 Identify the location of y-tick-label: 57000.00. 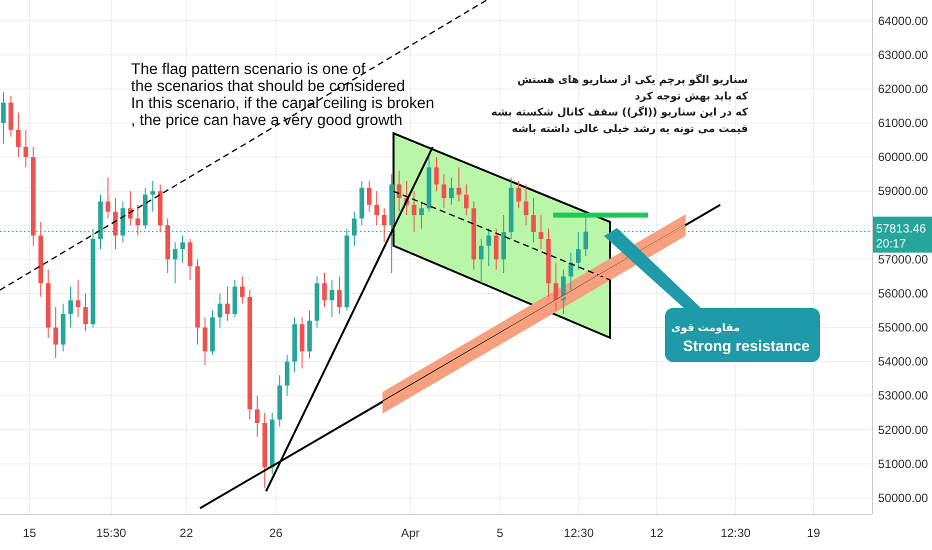
(903, 259).